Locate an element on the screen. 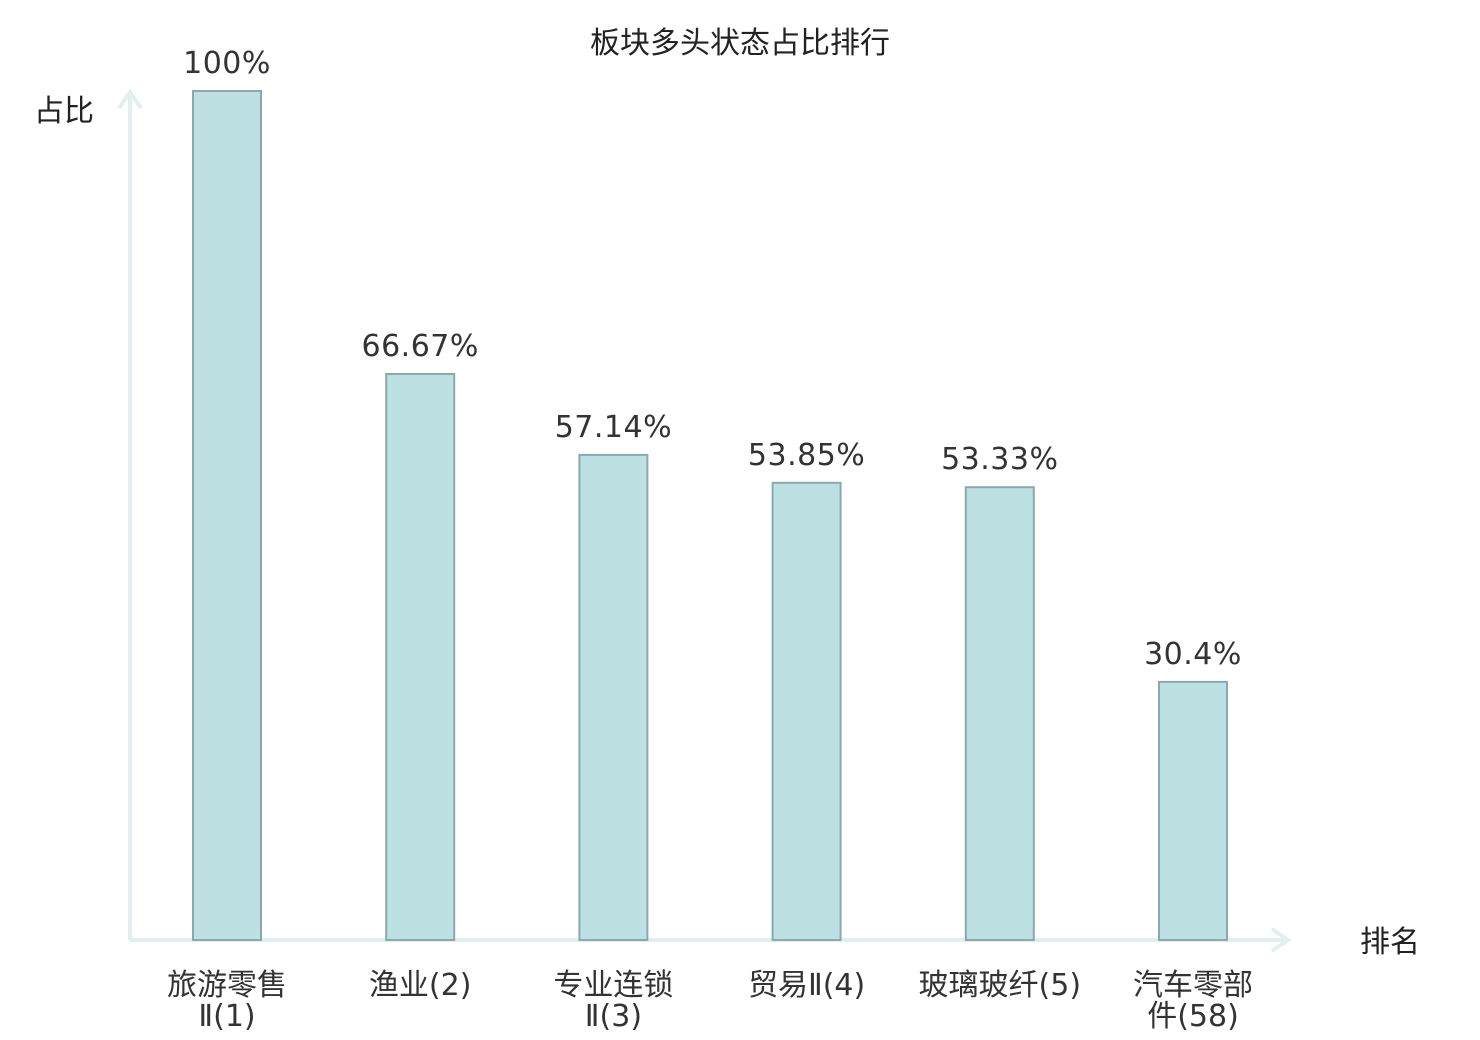 The image size is (1480, 1040). category-label-line: 玻璃玻纤(5) is located at coordinates (1000, 985).